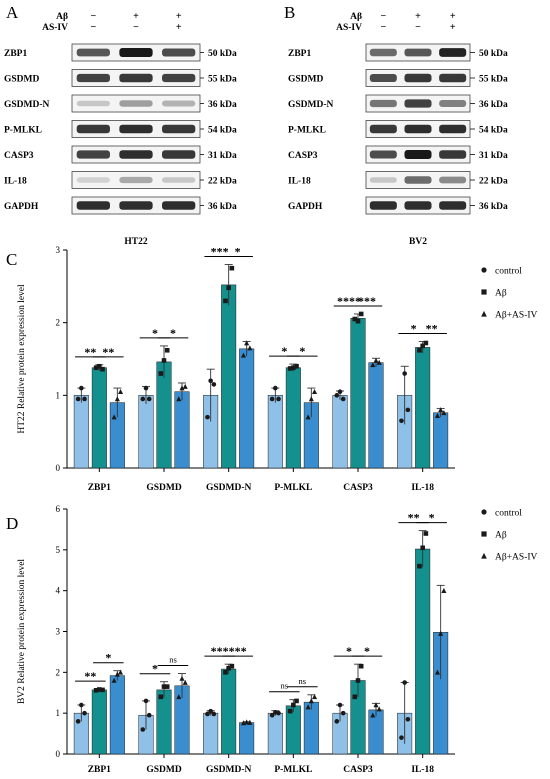 The height and width of the screenshot is (779, 550). Describe the element at coordinates (58, 632) in the screenshot. I see `y-tick-label: 3` at that location.